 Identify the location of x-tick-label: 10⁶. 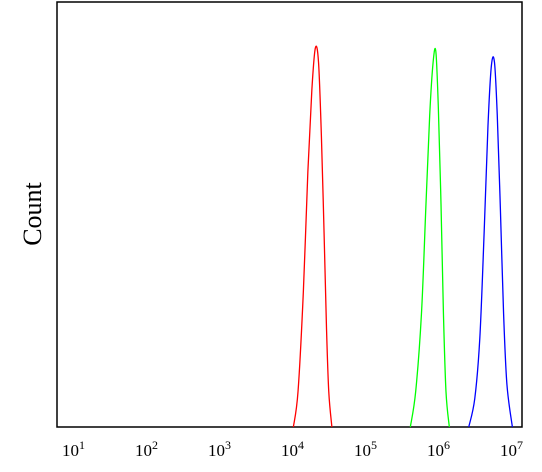
(438, 449).